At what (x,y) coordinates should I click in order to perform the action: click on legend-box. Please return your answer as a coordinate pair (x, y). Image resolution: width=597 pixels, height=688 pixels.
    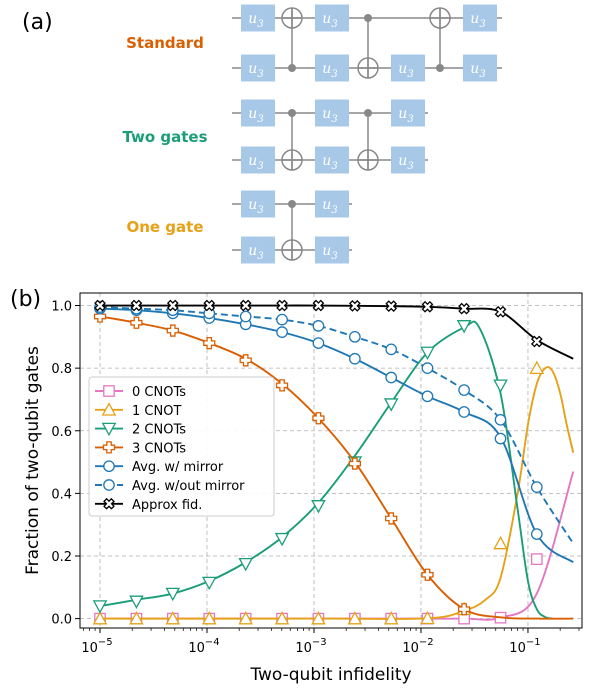
    Looking at the image, I should click on (181, 446).